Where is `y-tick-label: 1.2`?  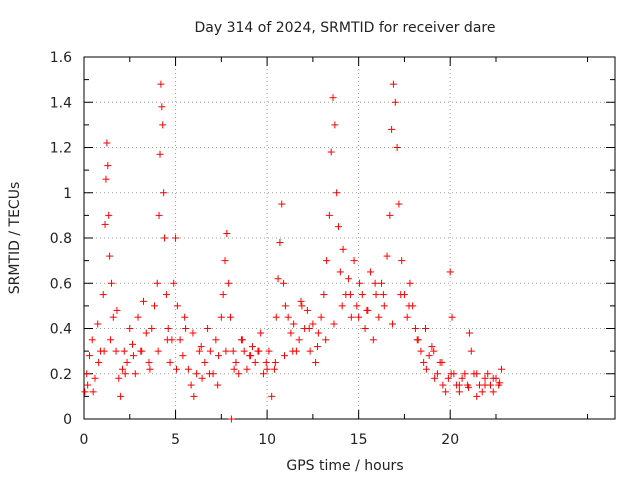
y-tick-label: 1.2 is located at coordinates (61, 149).